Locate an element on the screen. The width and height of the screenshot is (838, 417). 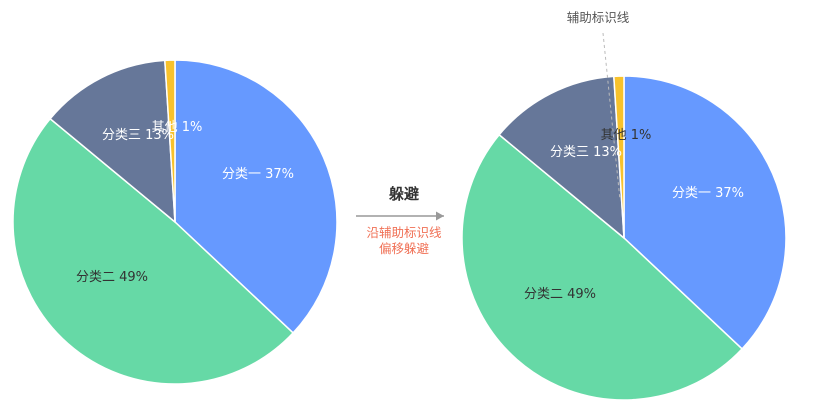
guide-line-title: 辅助标识线 is located at coordinates (598, 17).